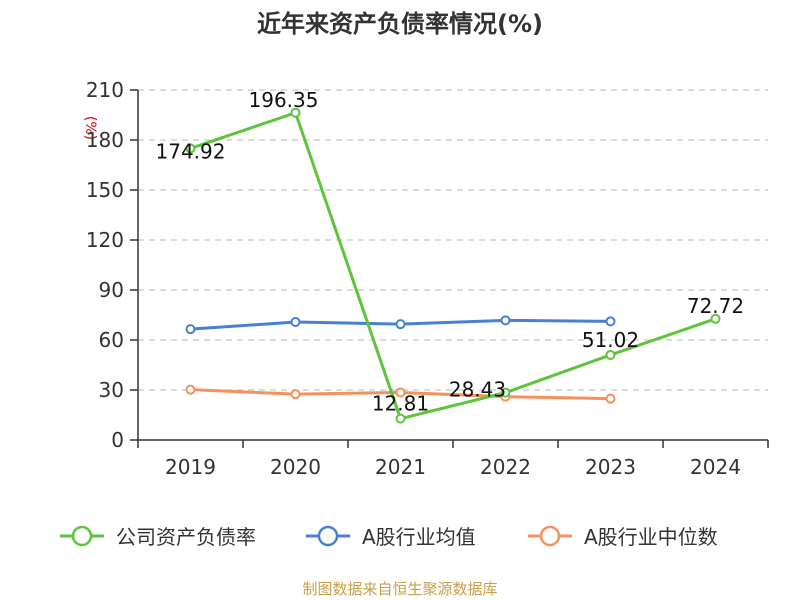  I want to click on x-tick-label: 2024, so click(715, 467).